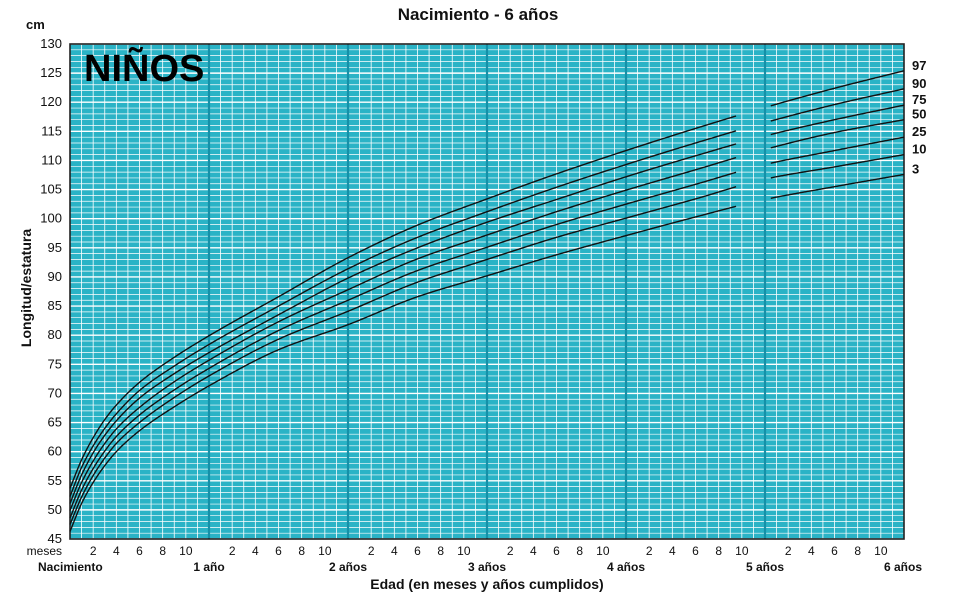 Image resolution: width=958 pixels, height=594 pixels. Describe the element at coordinates (51, 218) in the screenshot. I see `y-tick-label: 100` at that location.